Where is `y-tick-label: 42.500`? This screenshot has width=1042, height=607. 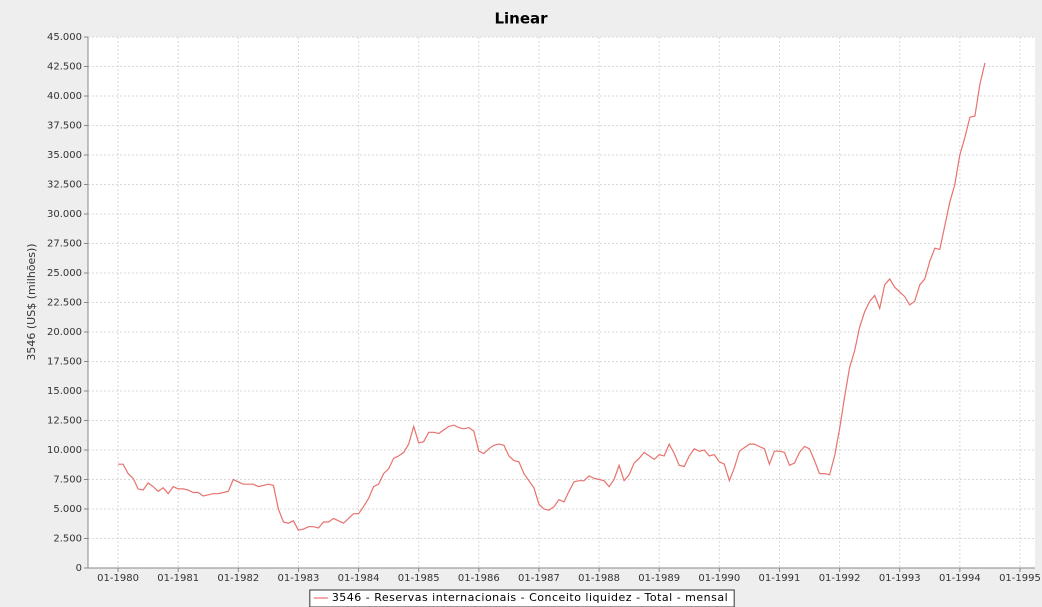 y-tick-label: 42.500 is located at coordinates (64, 67).